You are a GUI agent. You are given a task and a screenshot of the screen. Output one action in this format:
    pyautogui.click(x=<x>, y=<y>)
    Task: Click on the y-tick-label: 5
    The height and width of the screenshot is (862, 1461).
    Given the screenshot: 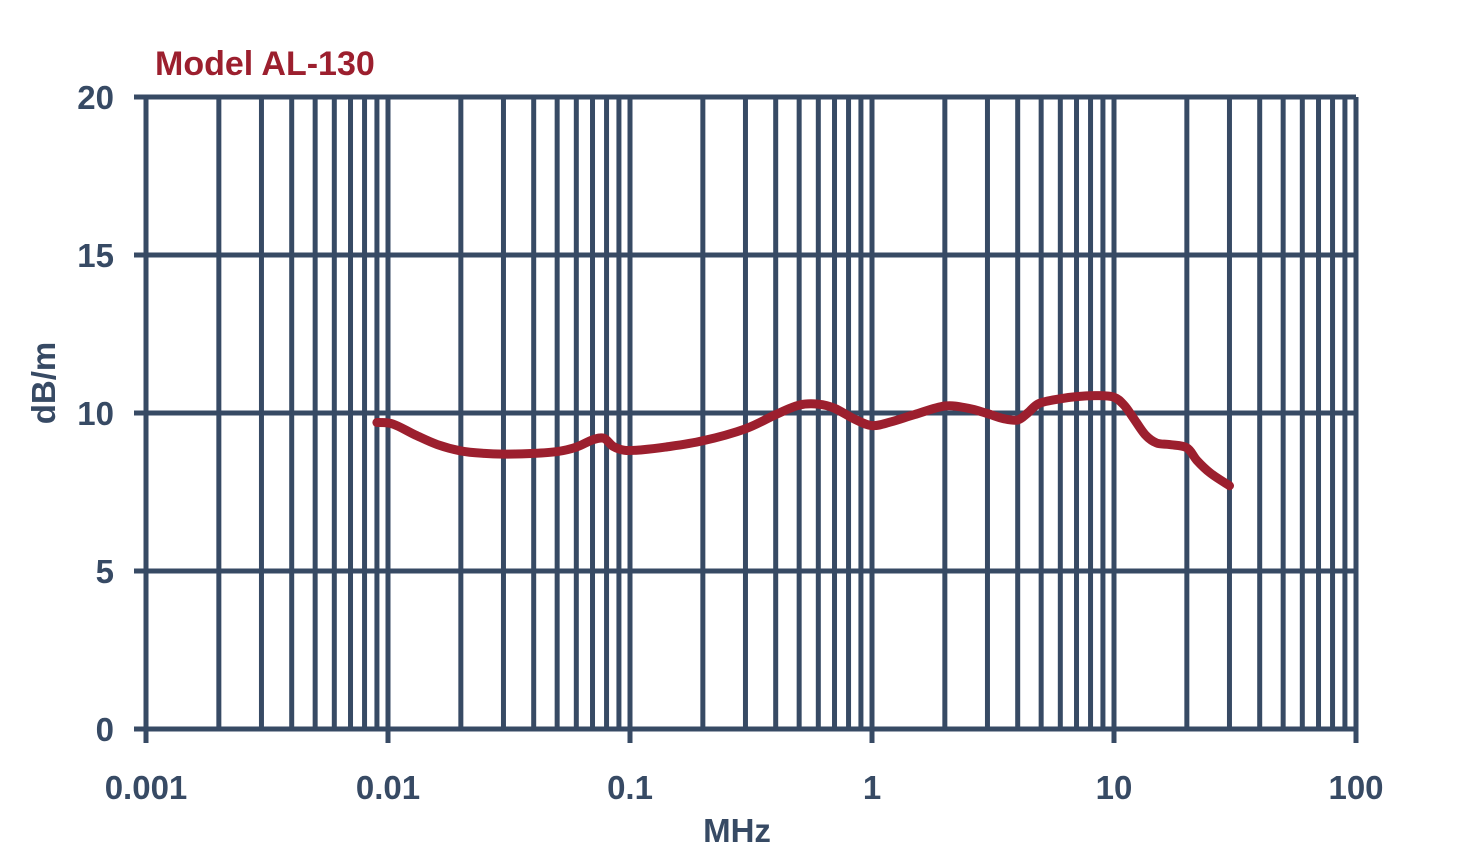 What is the action you would take?
    pyautogui.click(x=105, y=571)
    